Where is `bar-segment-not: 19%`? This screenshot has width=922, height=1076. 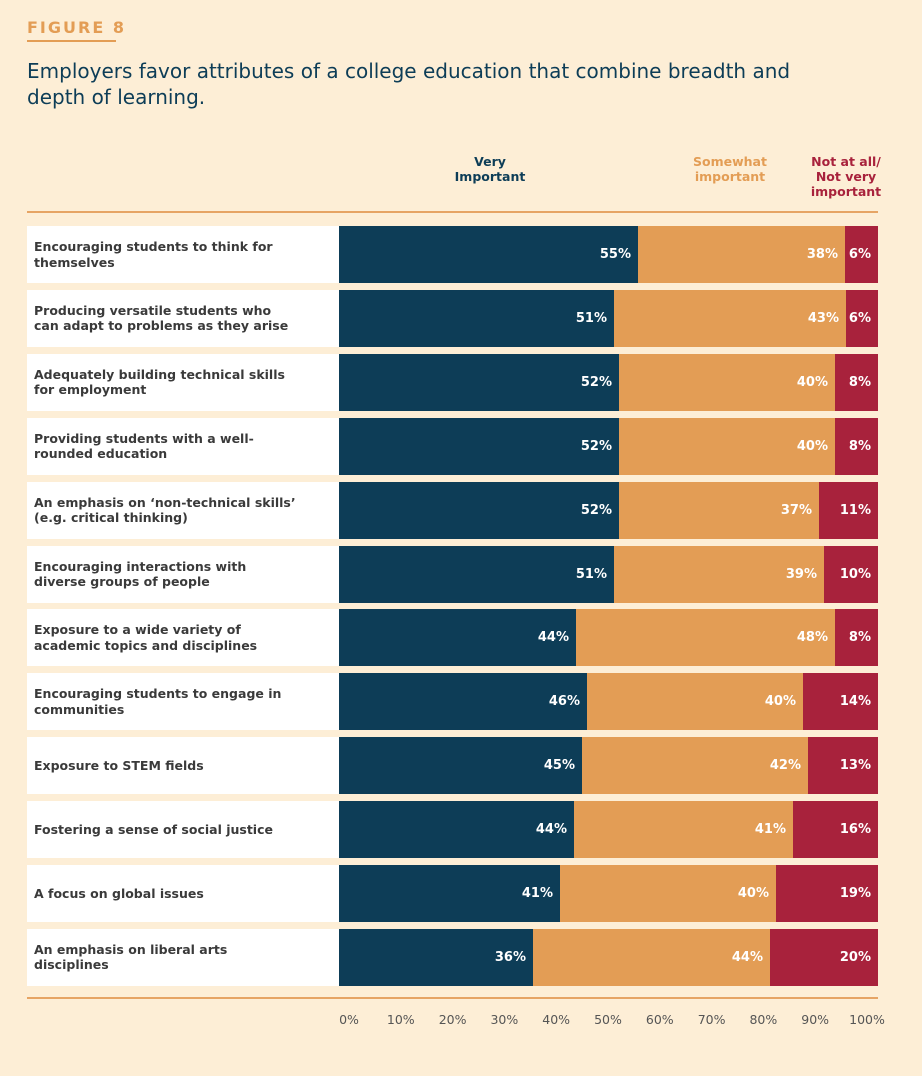
bar-segment-not: 19% is located at coordinates (827, 893).